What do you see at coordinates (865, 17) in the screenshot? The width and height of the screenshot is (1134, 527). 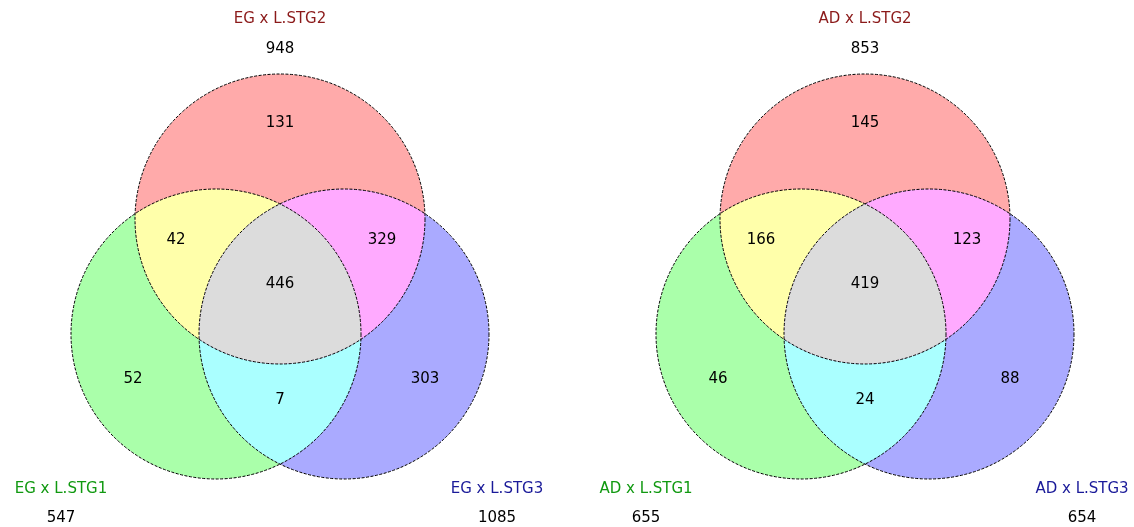 I see `category-label: AD x L.STG2` at bounding box center [865, 17].